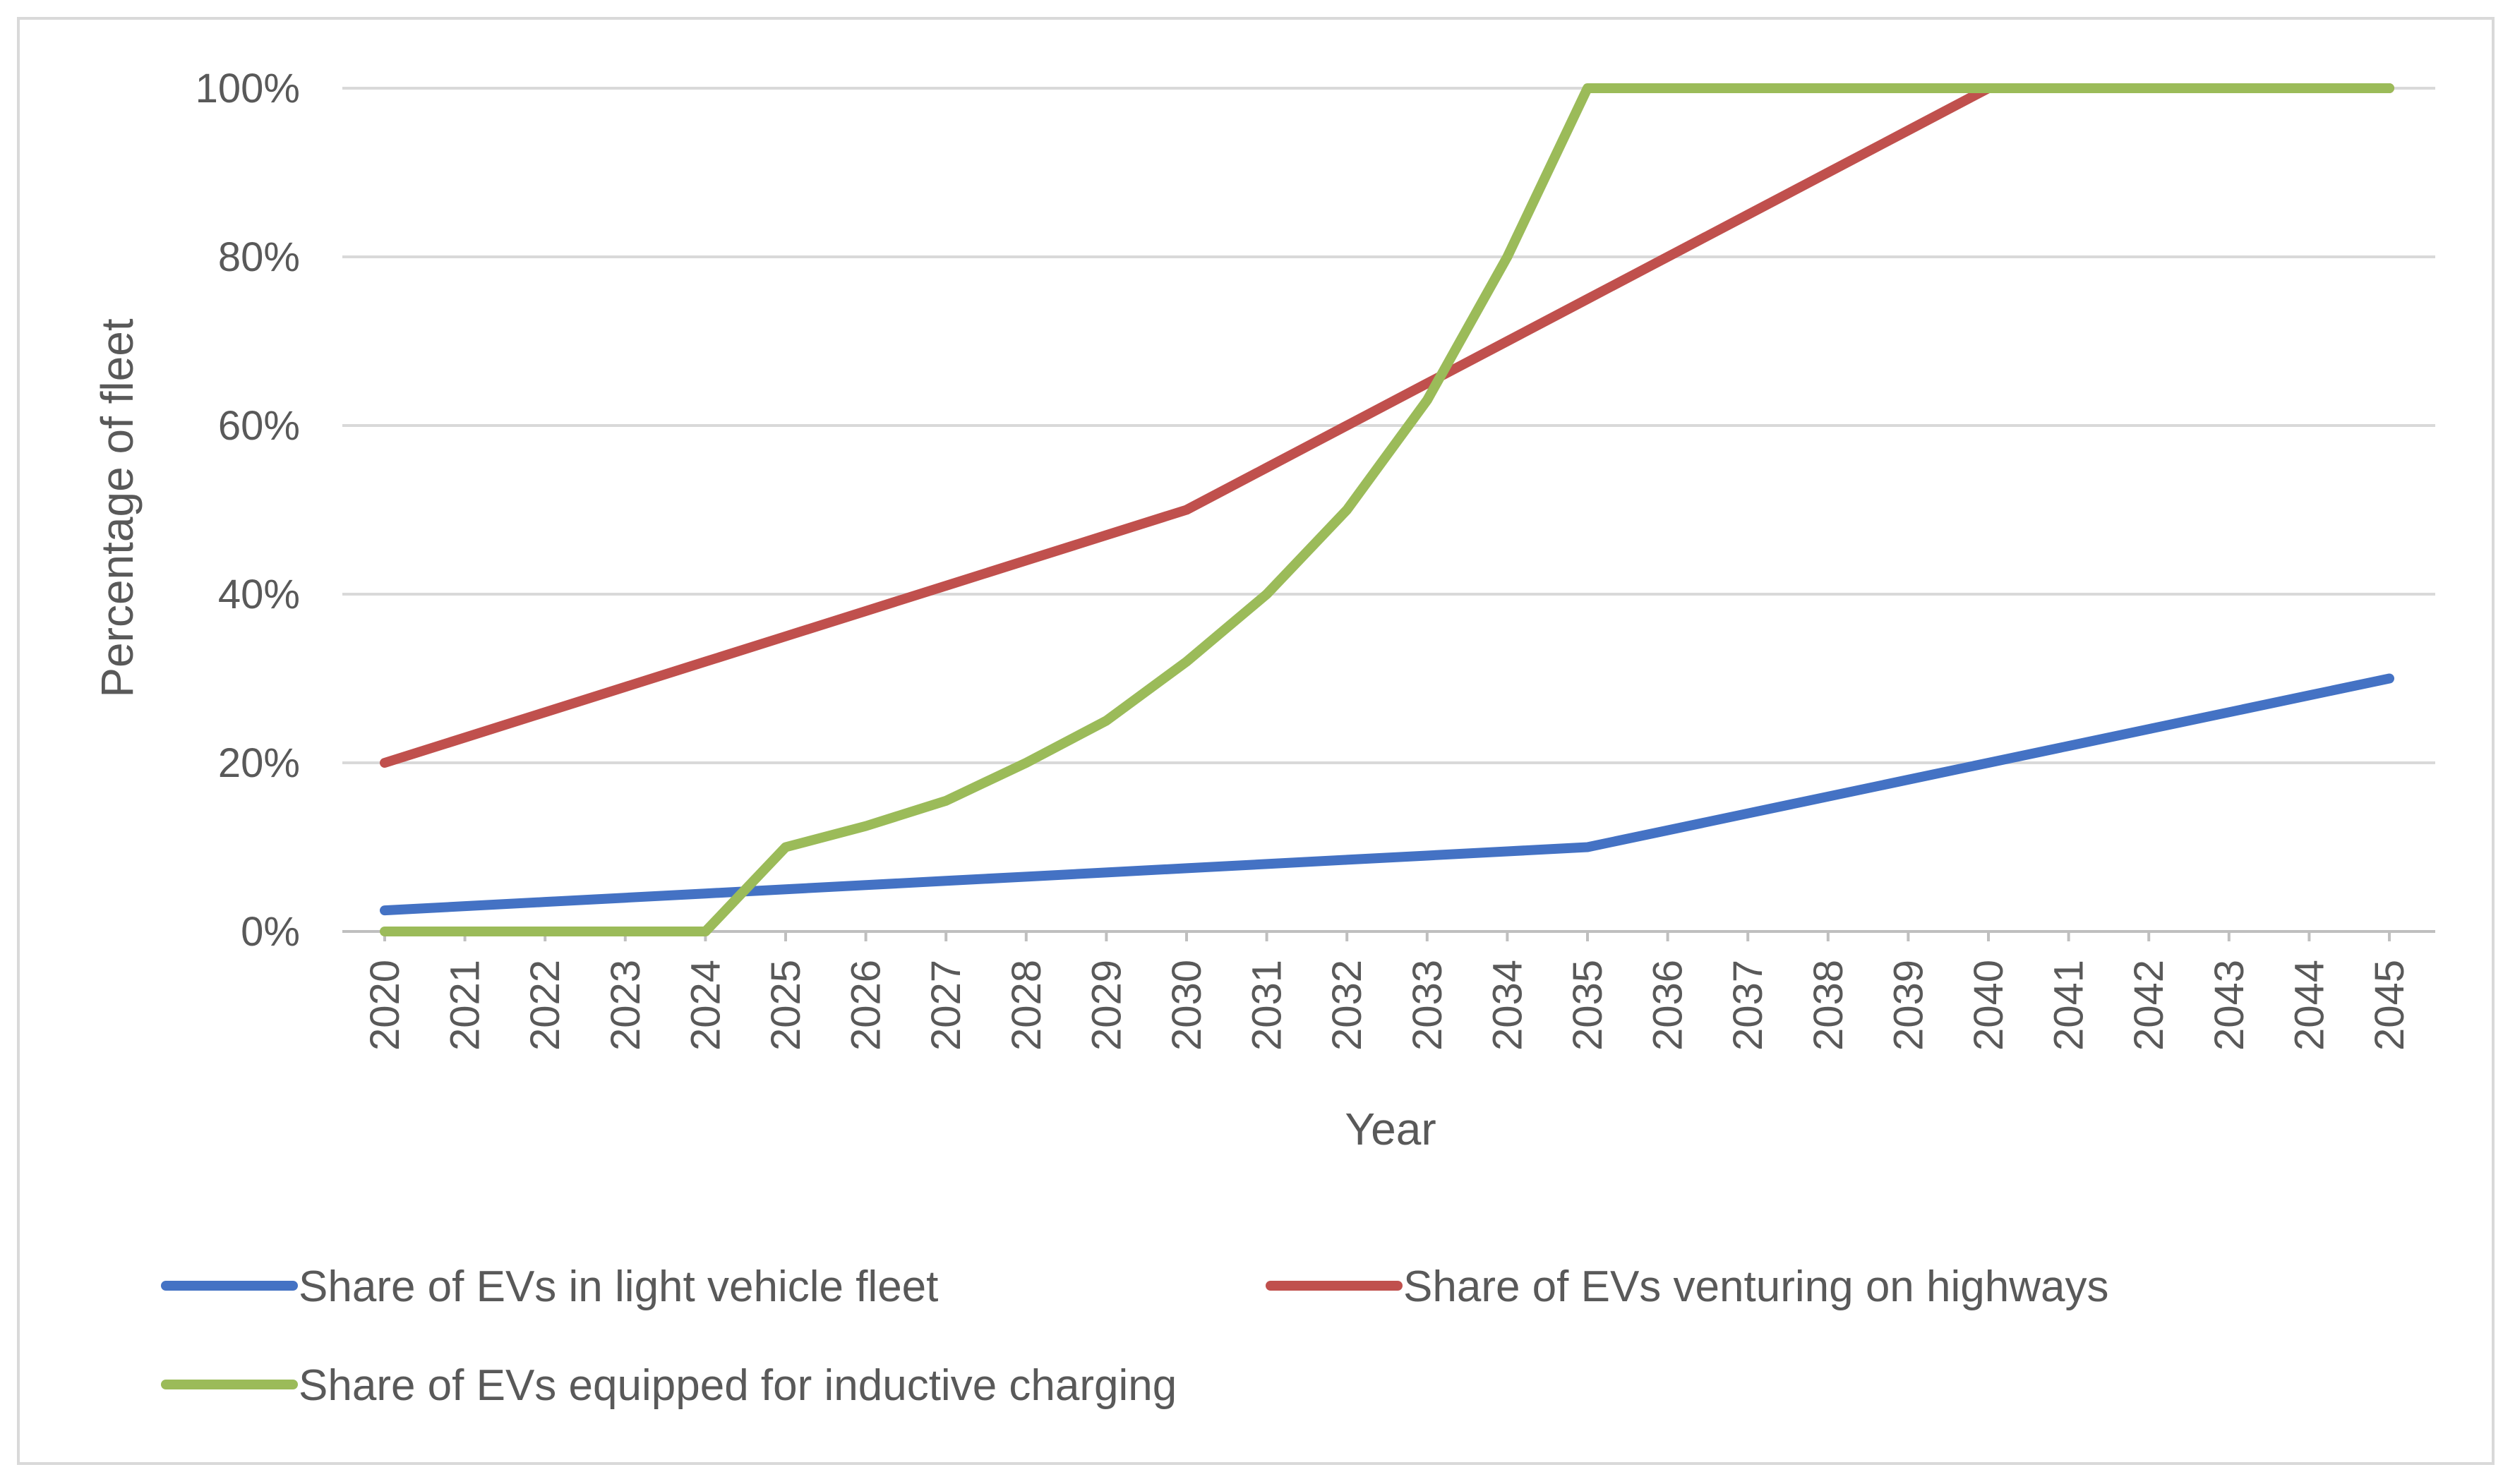 This screenshot has height=1484, width=2515. What do you see at coordinates (1106, 1005) in the screenshot?
I see `x-tick-label: 2029` at bounding box center [1106, 1005].